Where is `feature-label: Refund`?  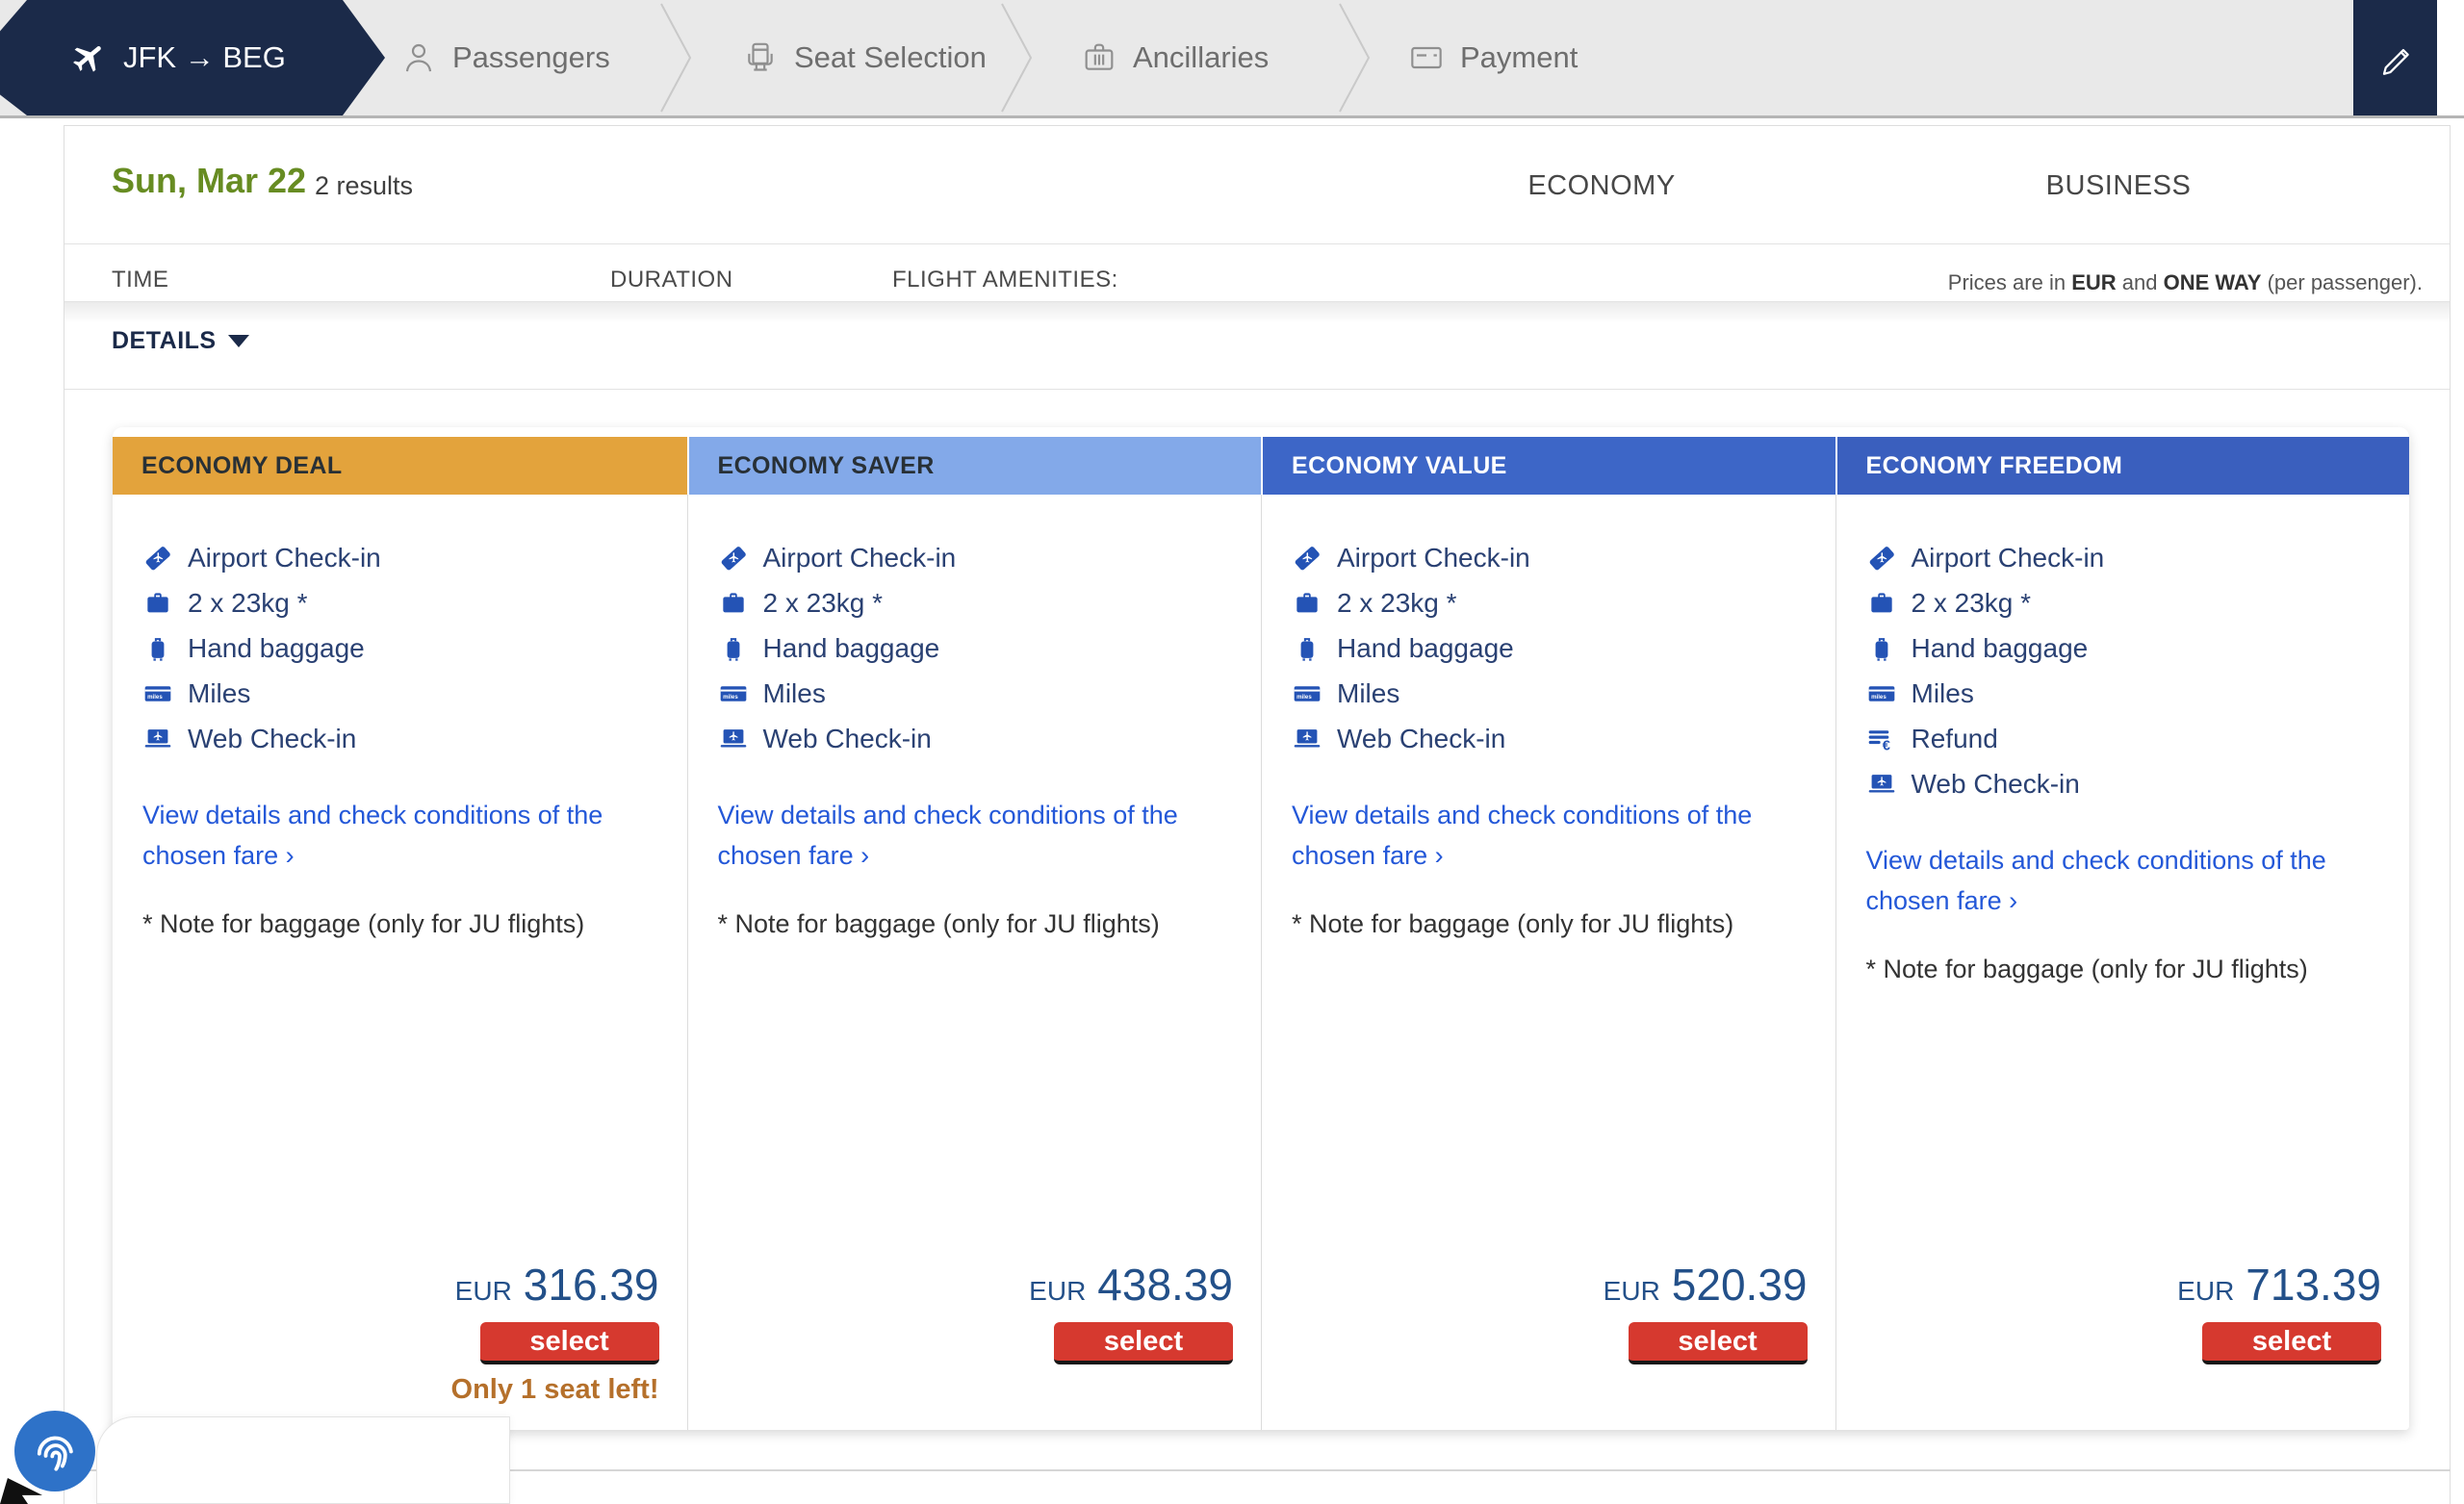 feature-label: Refund is located at coordinates (1954, 739).